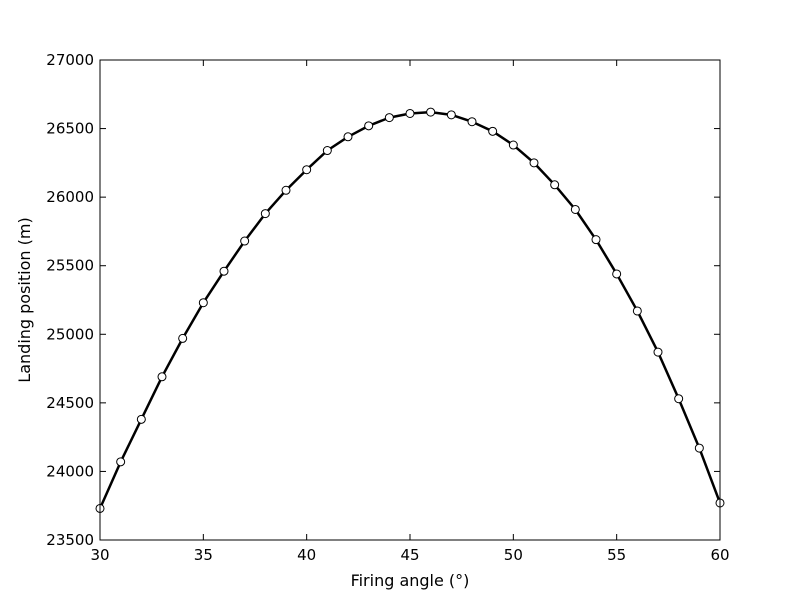 This screenshot has height=600, width=800. What do you see at coordinates (70, 60) in the screenshot?
I see `y-tick-label: 27000` at bounding box center [70, 60].